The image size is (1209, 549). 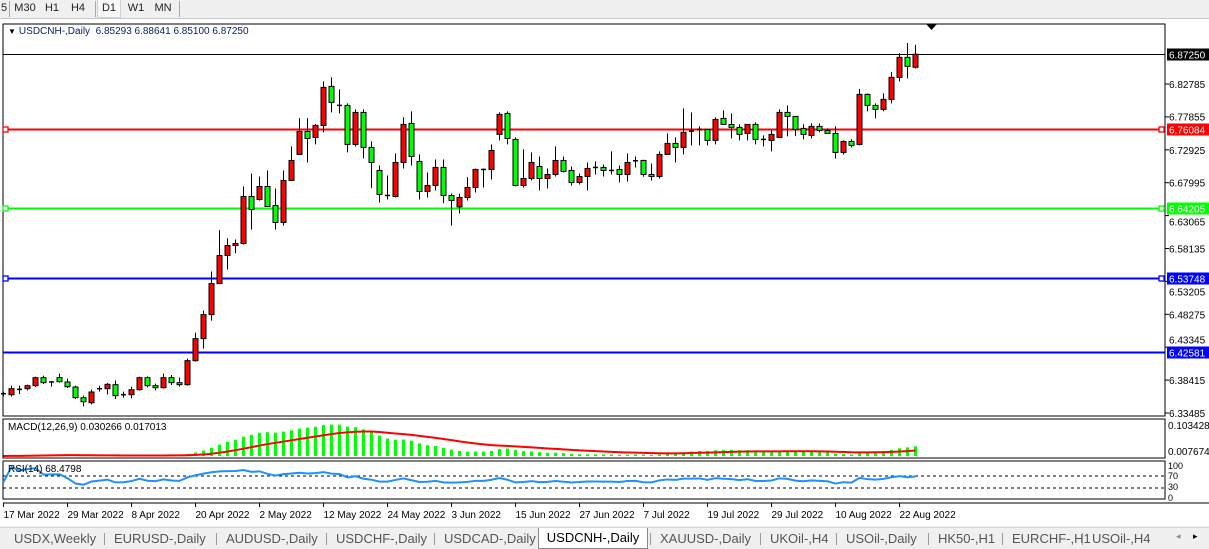 What do you see at coordinates (490, 538) in the screenshot?
I see `chart-tab: USDCAD-,Daily` at bounding box center [490, 538].